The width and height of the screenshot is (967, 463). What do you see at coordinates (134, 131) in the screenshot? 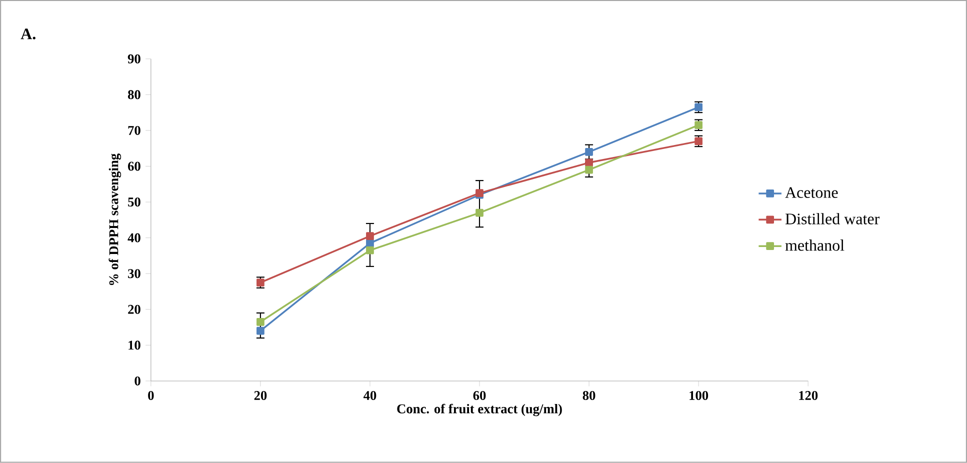
I see `y-tick-label: 70` at bounding box center [134, 131].